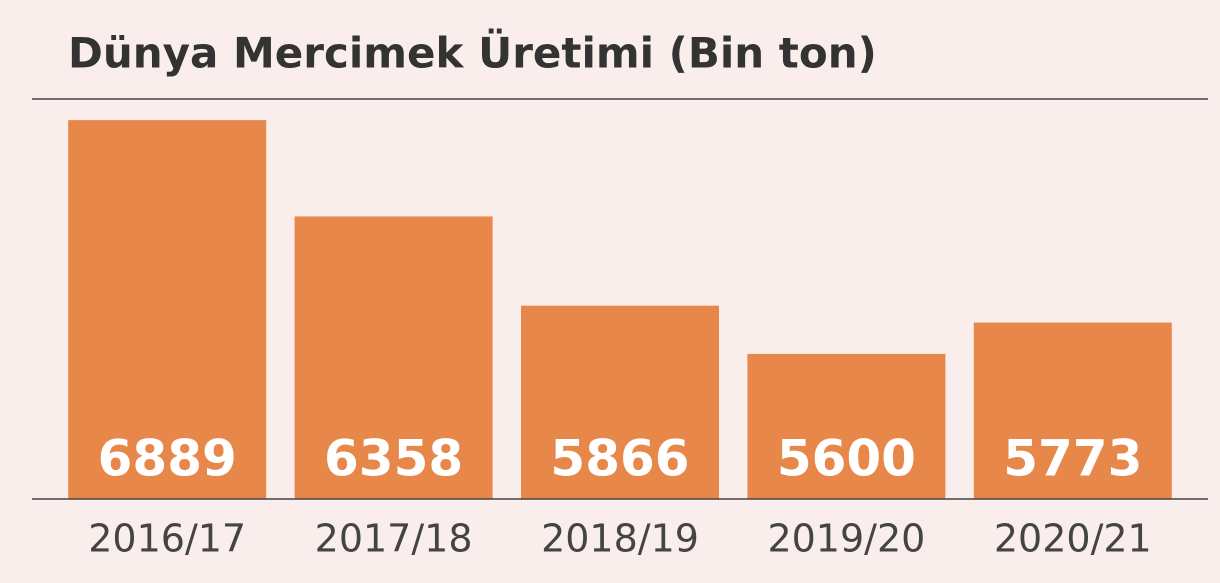  I want to click on chart-title: Dünya Mercimek Üretimi (Bin ton), so click(472, 53).